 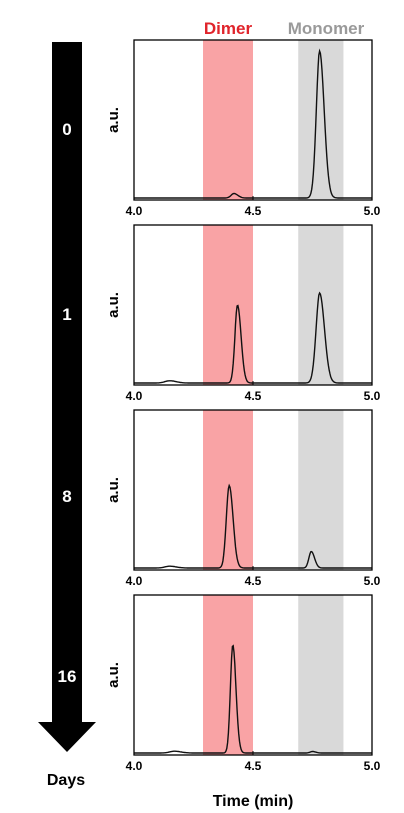 What do you see at coordinates (66, 780) in the screenshot?
I see `days-label: Days` at bounding box center [66, 780].